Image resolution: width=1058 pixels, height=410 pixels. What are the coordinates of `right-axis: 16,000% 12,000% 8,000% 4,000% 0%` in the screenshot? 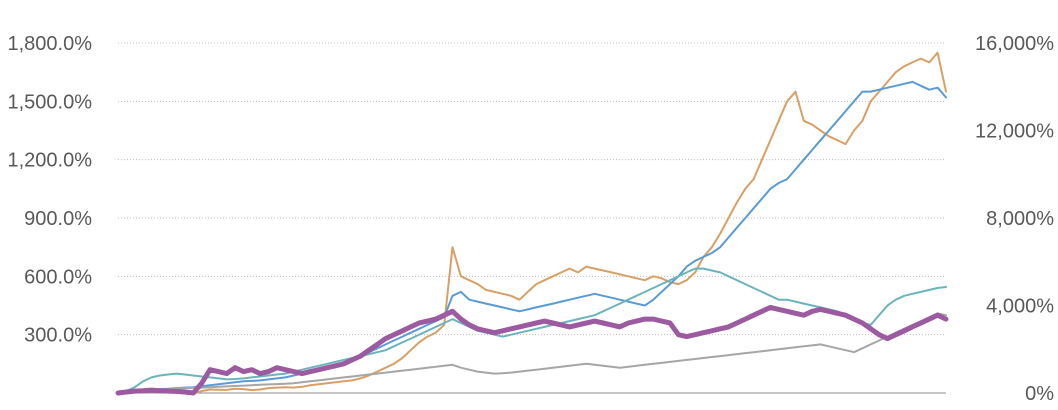 It's located at (1014, 219).